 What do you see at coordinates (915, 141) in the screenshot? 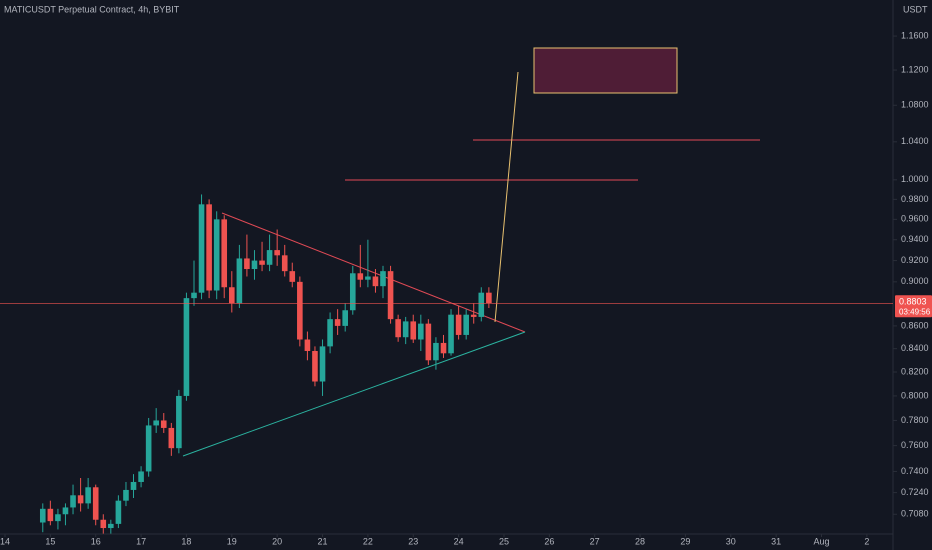
I see `y-tick-label: 1.0400` at bounding box center [915, 141].